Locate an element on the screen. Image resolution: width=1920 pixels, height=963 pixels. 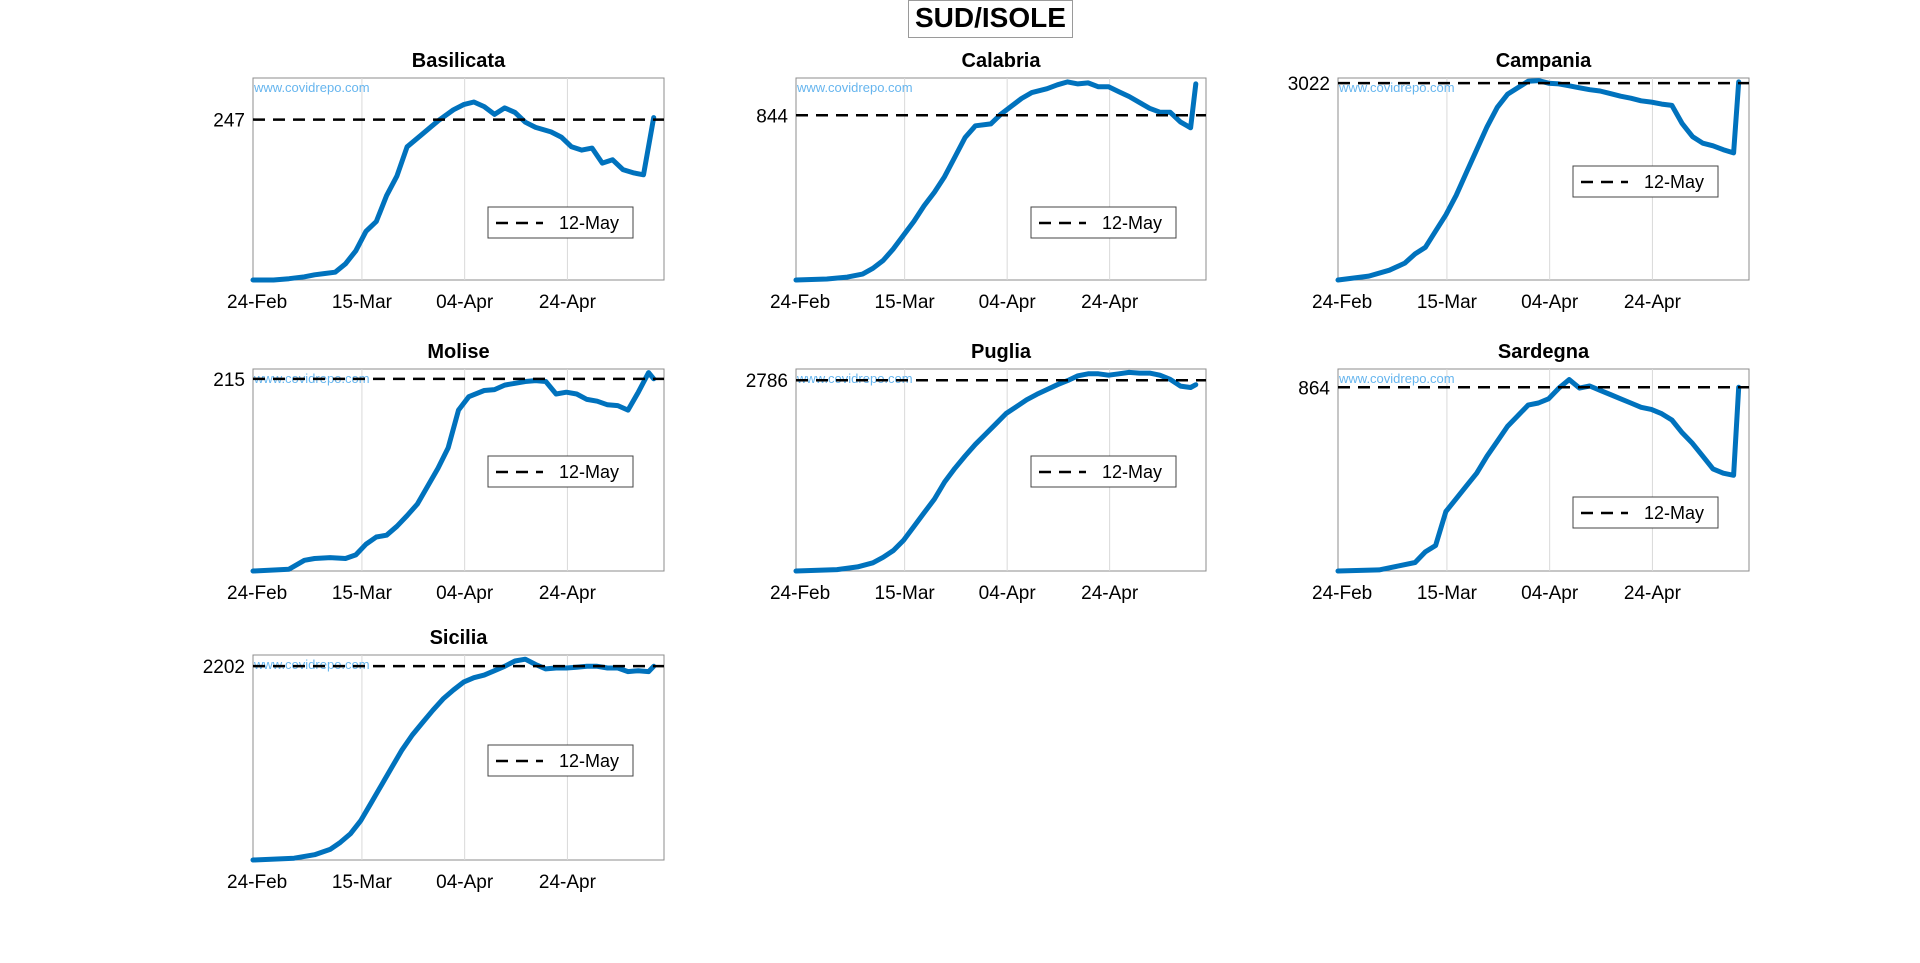
y-tick-label: 864 is located at coordinates (1314, 388).